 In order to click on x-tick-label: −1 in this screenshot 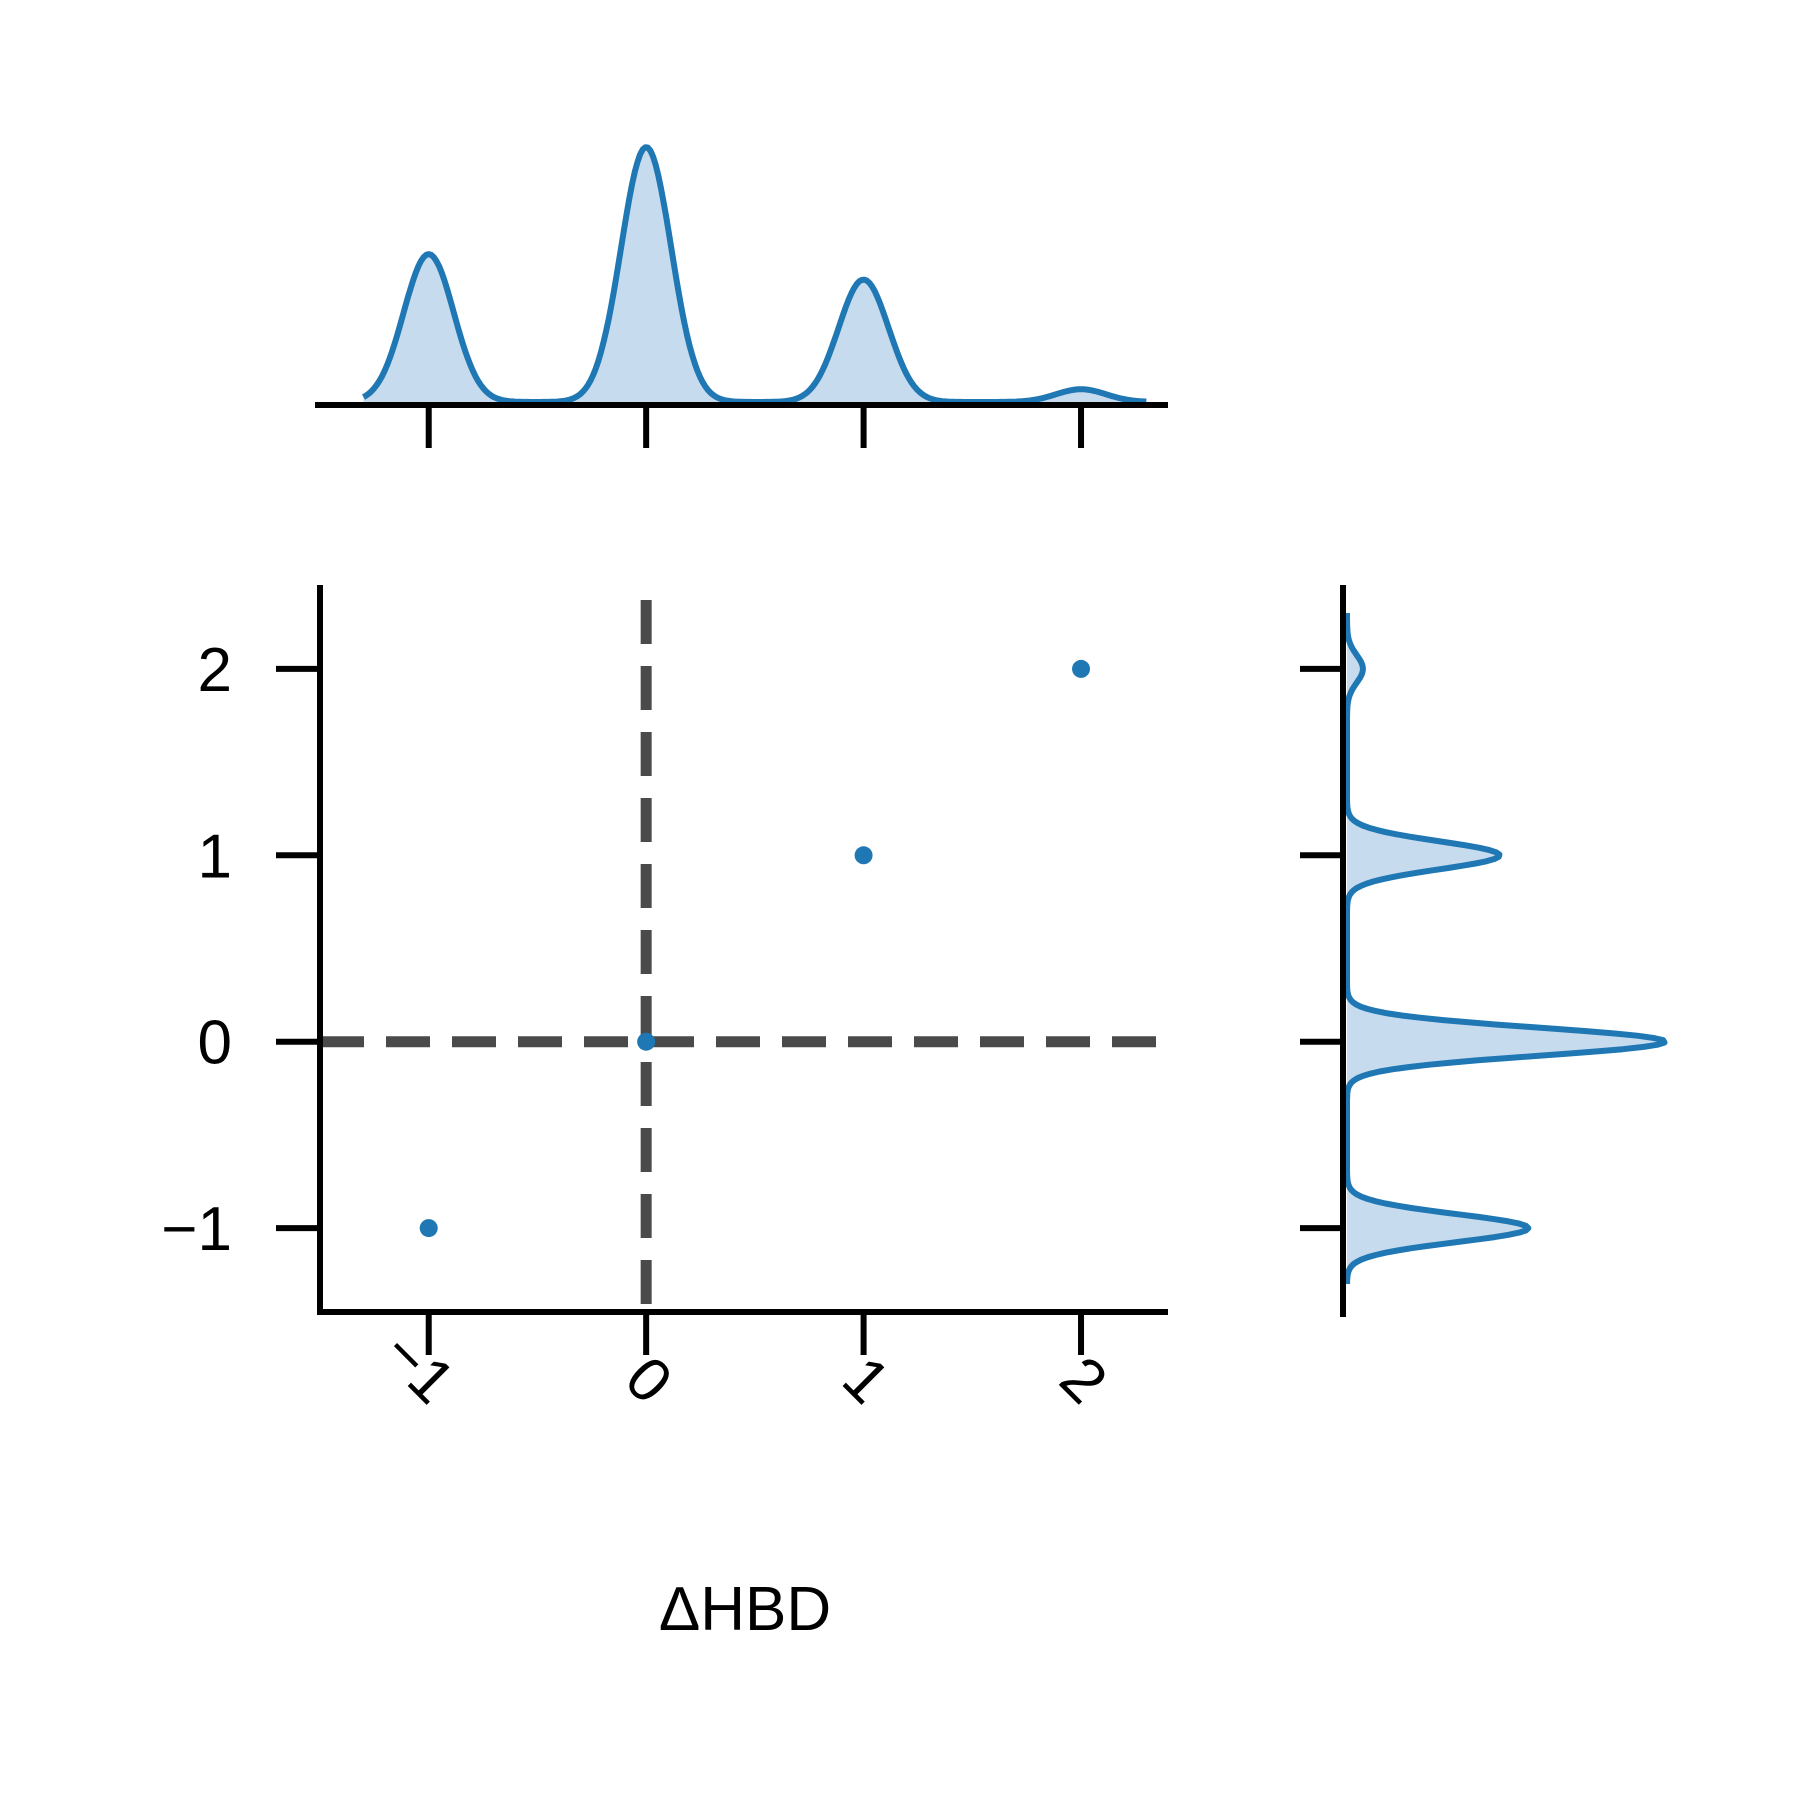, I will do `click(418, 1367)`.